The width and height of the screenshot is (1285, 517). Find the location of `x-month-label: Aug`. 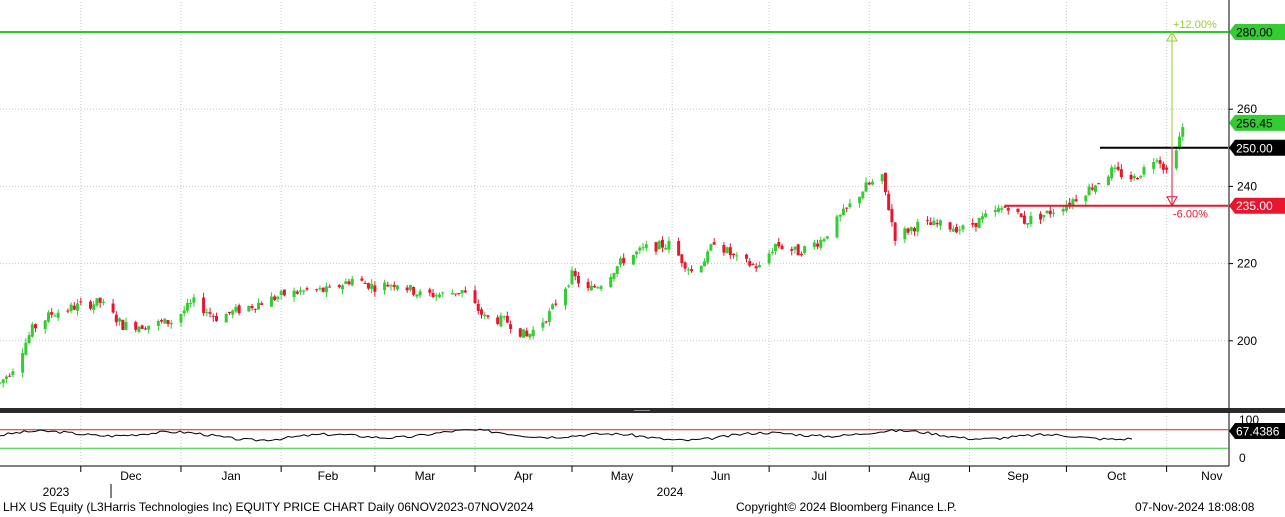

x-month-label: Aug is located at coordinates (919, 476).